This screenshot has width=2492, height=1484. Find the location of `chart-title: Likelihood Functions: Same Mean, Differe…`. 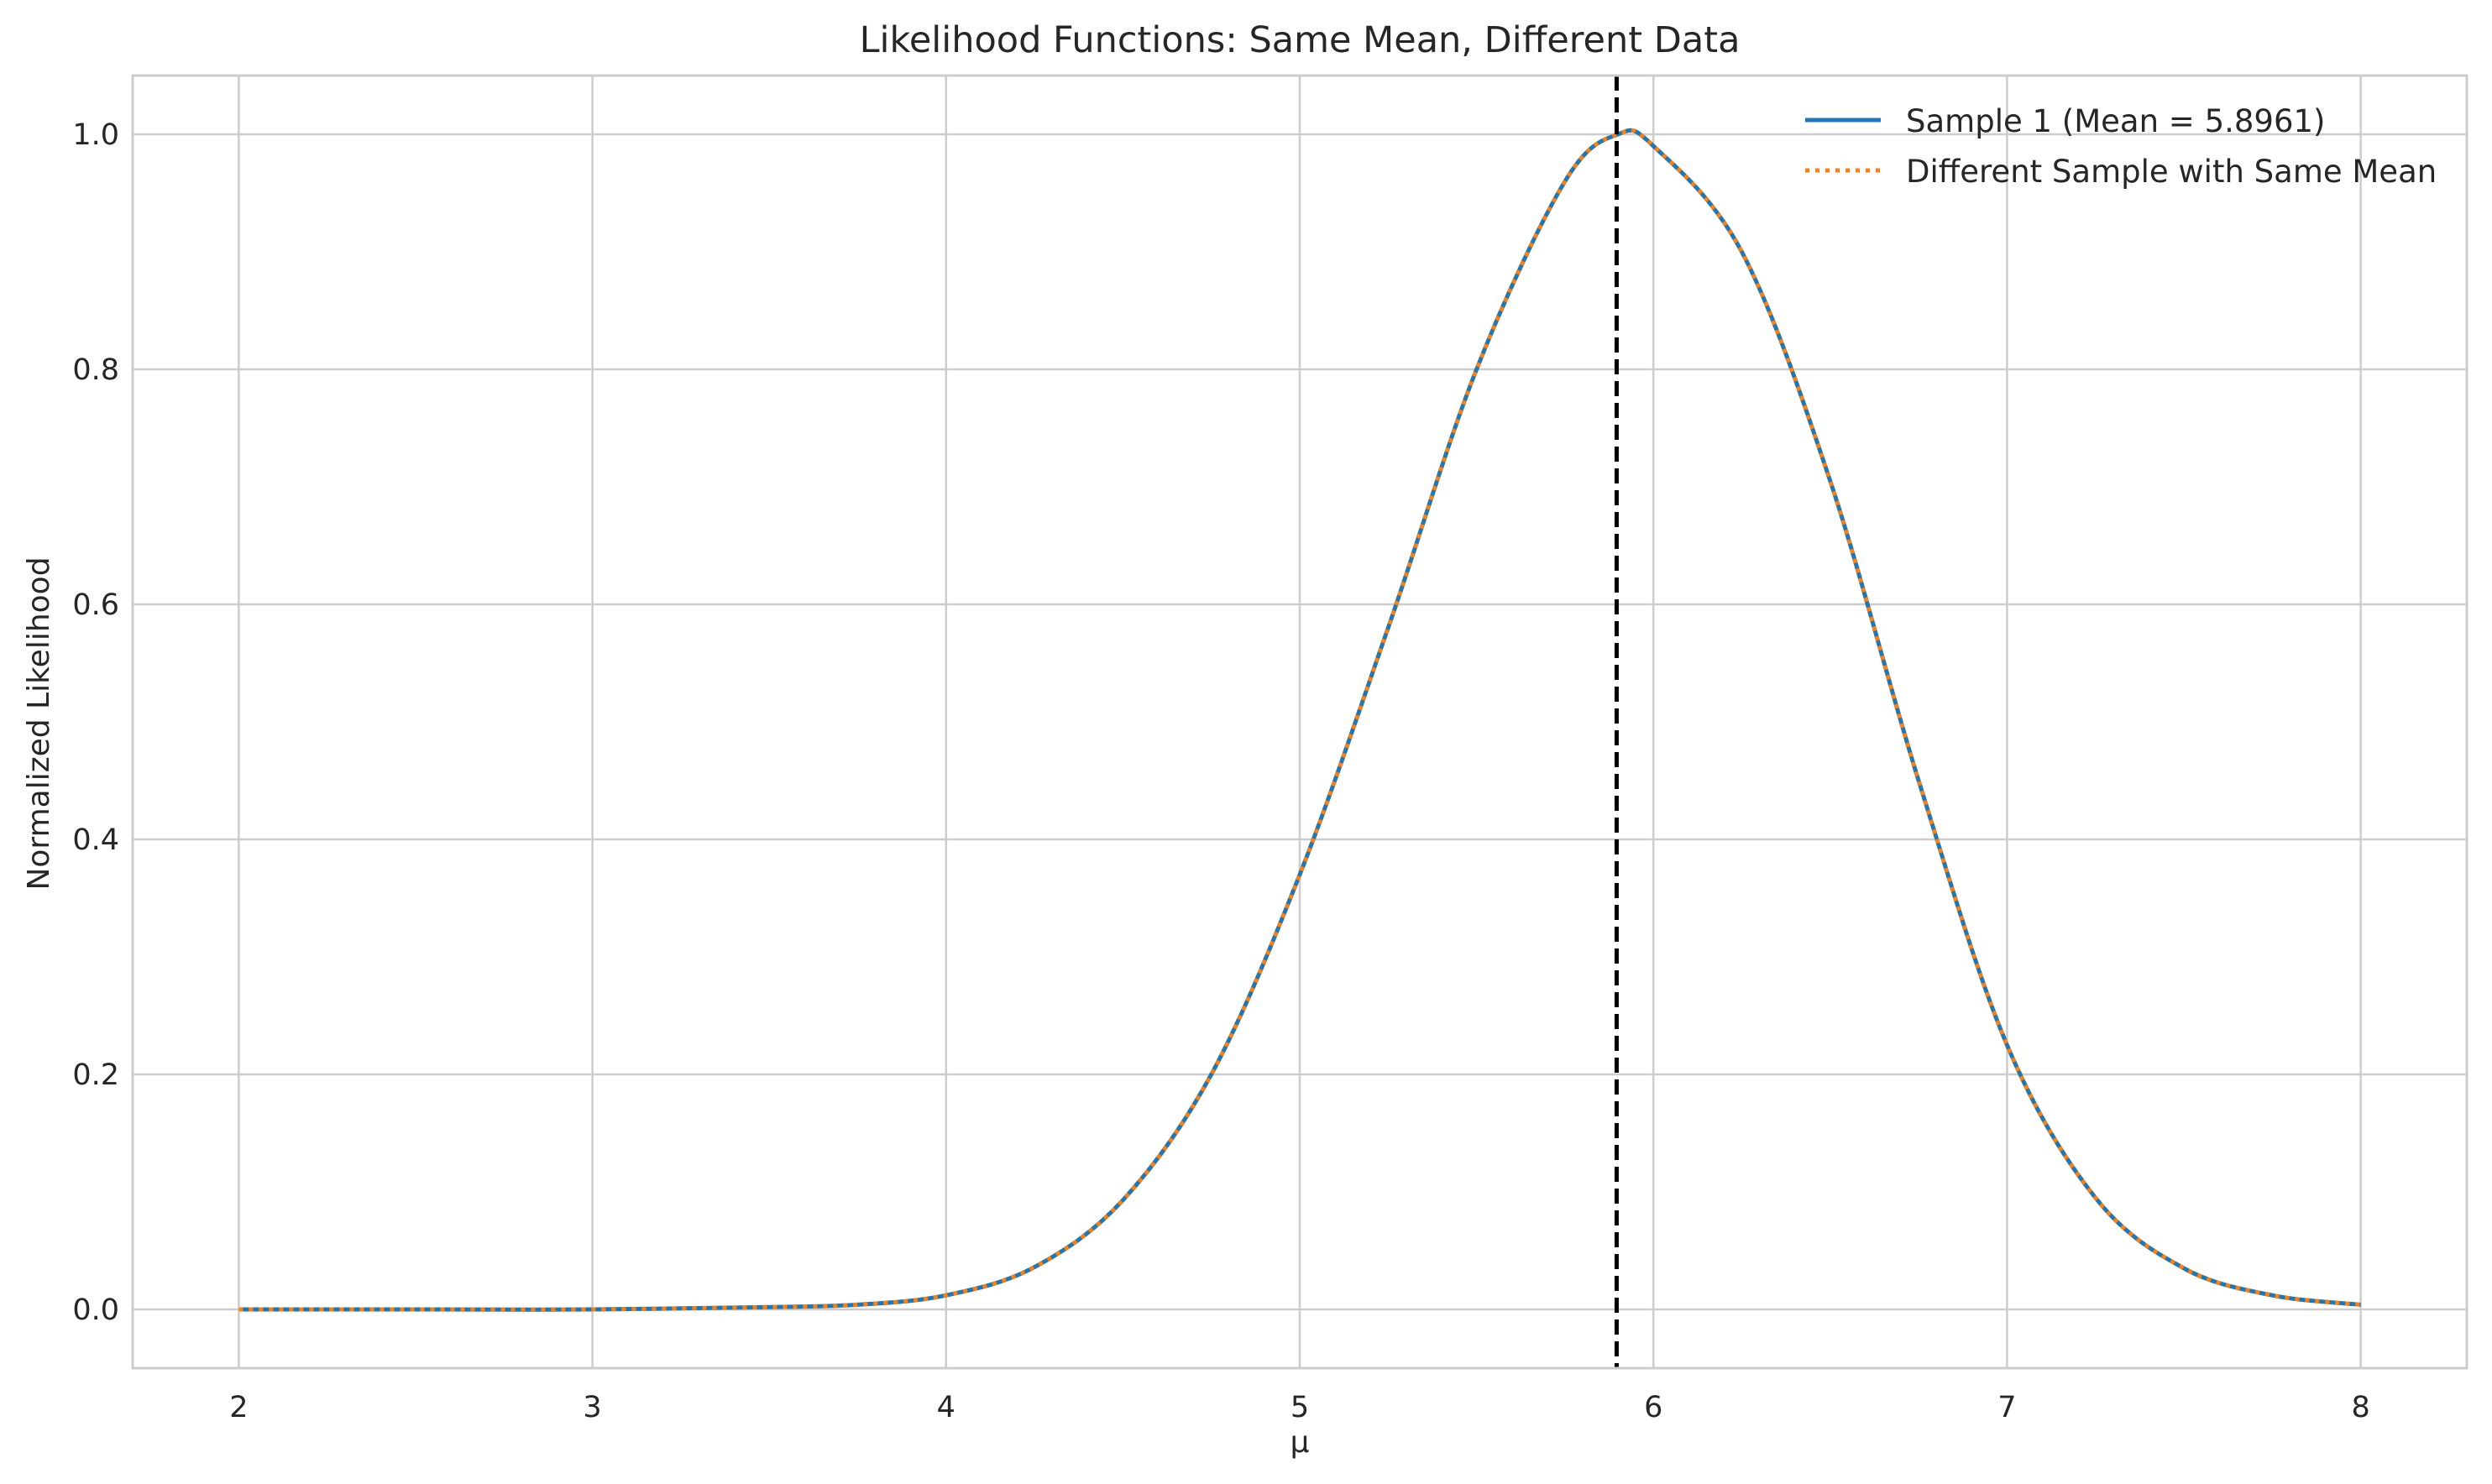

chart-title: Likelihood Functions: Same Mean, Differe… is located at coordinates (1300, 40).